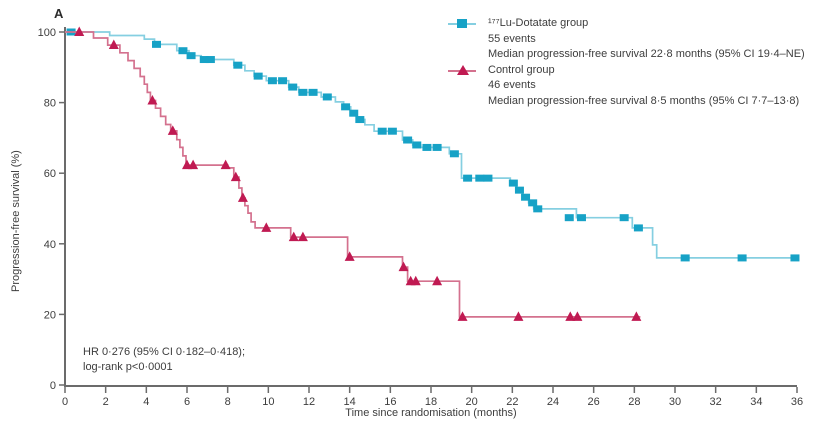 The height and width of the screenshot is (434, 813). What do you see at coordinates (512, 402) in the screenshot?
I see `svg-text: 22` at bounding box center [512, 402].